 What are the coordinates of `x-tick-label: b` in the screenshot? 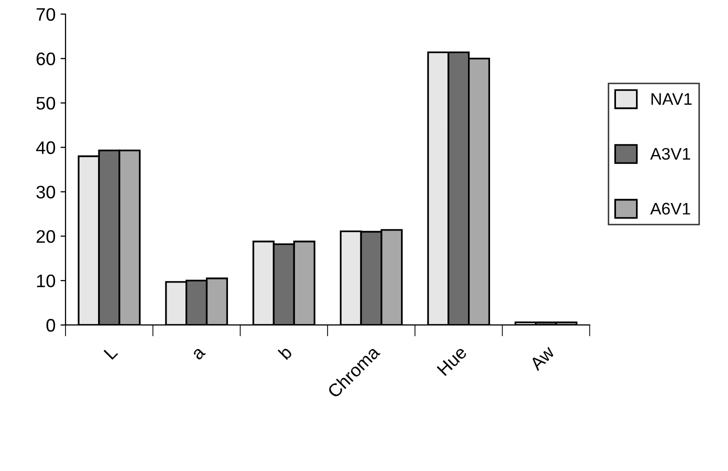 It's located at (285, 352).